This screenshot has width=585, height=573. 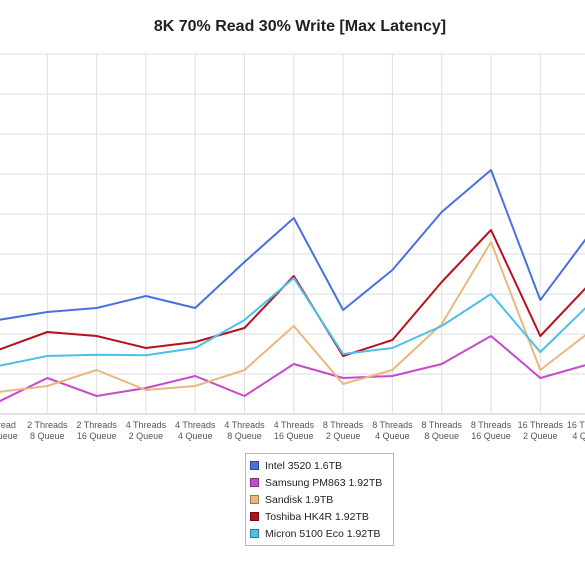 What do you see at coordinates (323, 533) in the screenshot?
I see `legend-label: Micron 5100 Eco 1.92TB` at bounding box center [323, 533].